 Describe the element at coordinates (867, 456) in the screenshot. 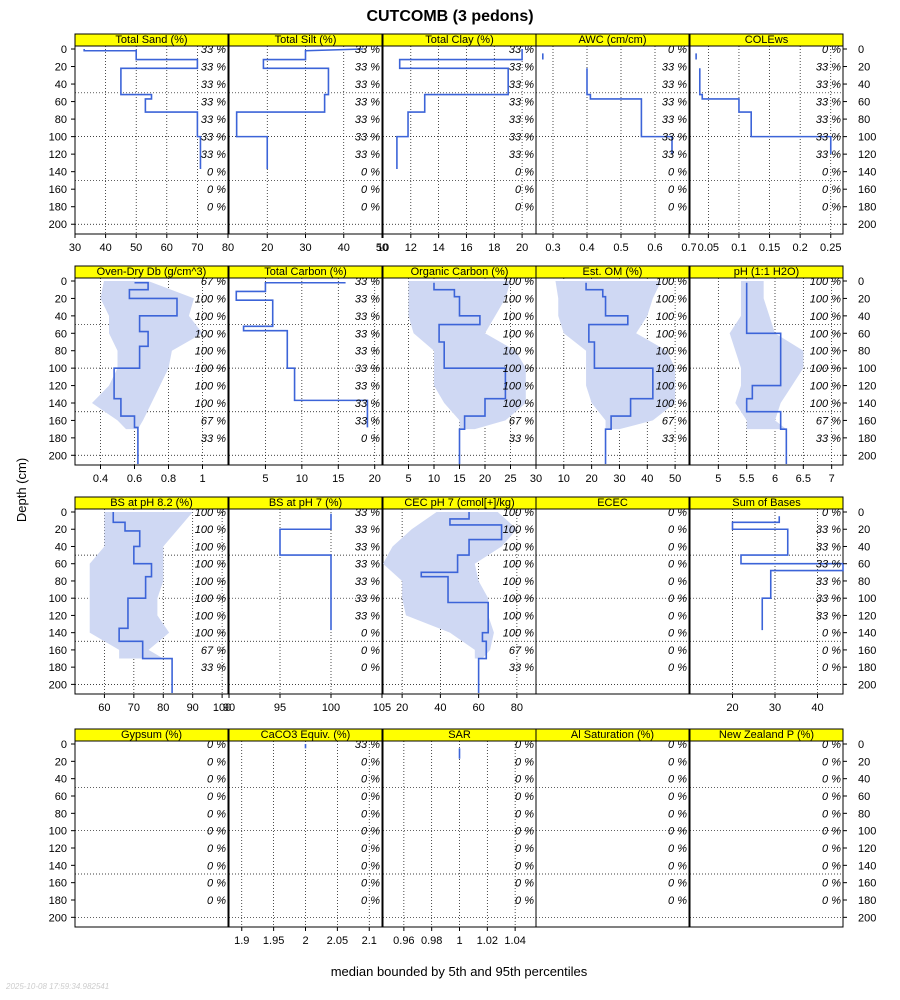

I see `y-tick-label-right: 200` at that location.